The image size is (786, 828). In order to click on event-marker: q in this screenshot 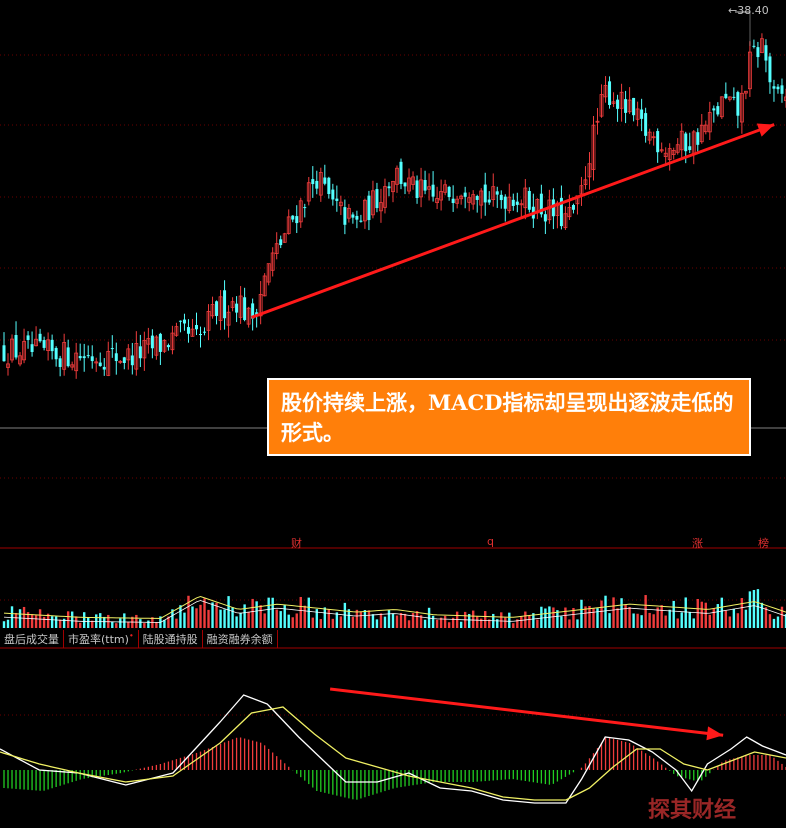, I will do `click(490, 541)`.